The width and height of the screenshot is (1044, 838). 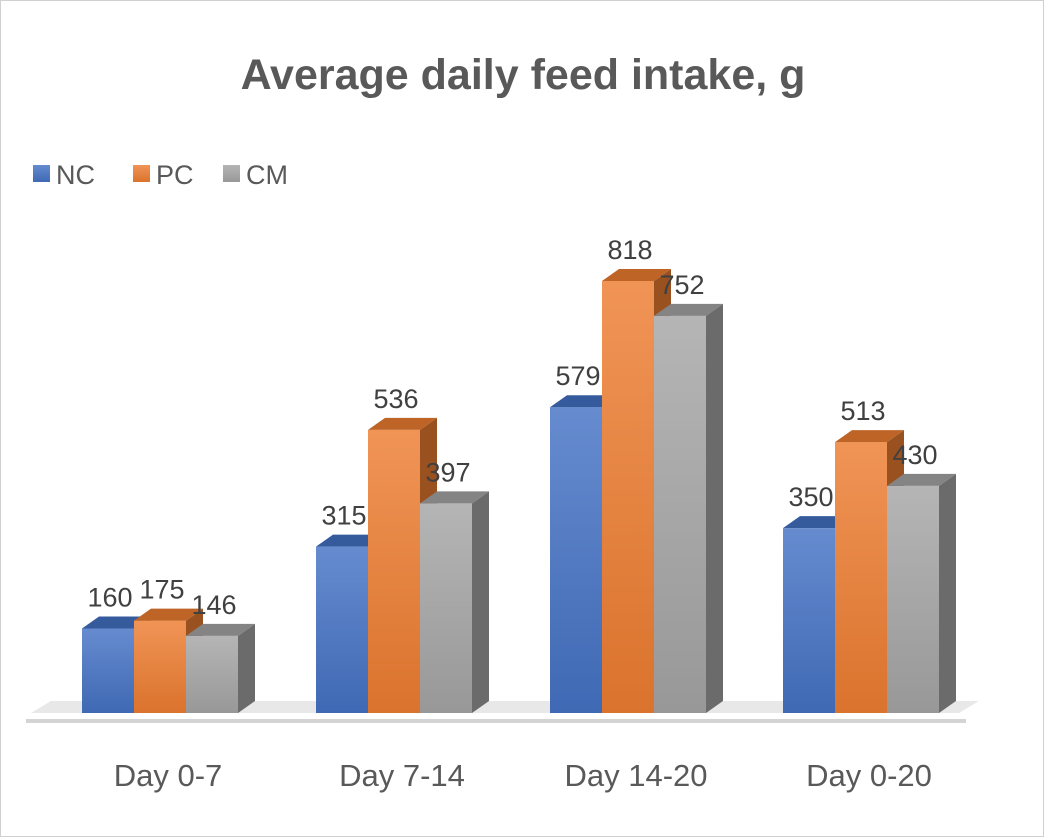 I want to click on data-label-nc-1: 315, so click(x=343, y=516).